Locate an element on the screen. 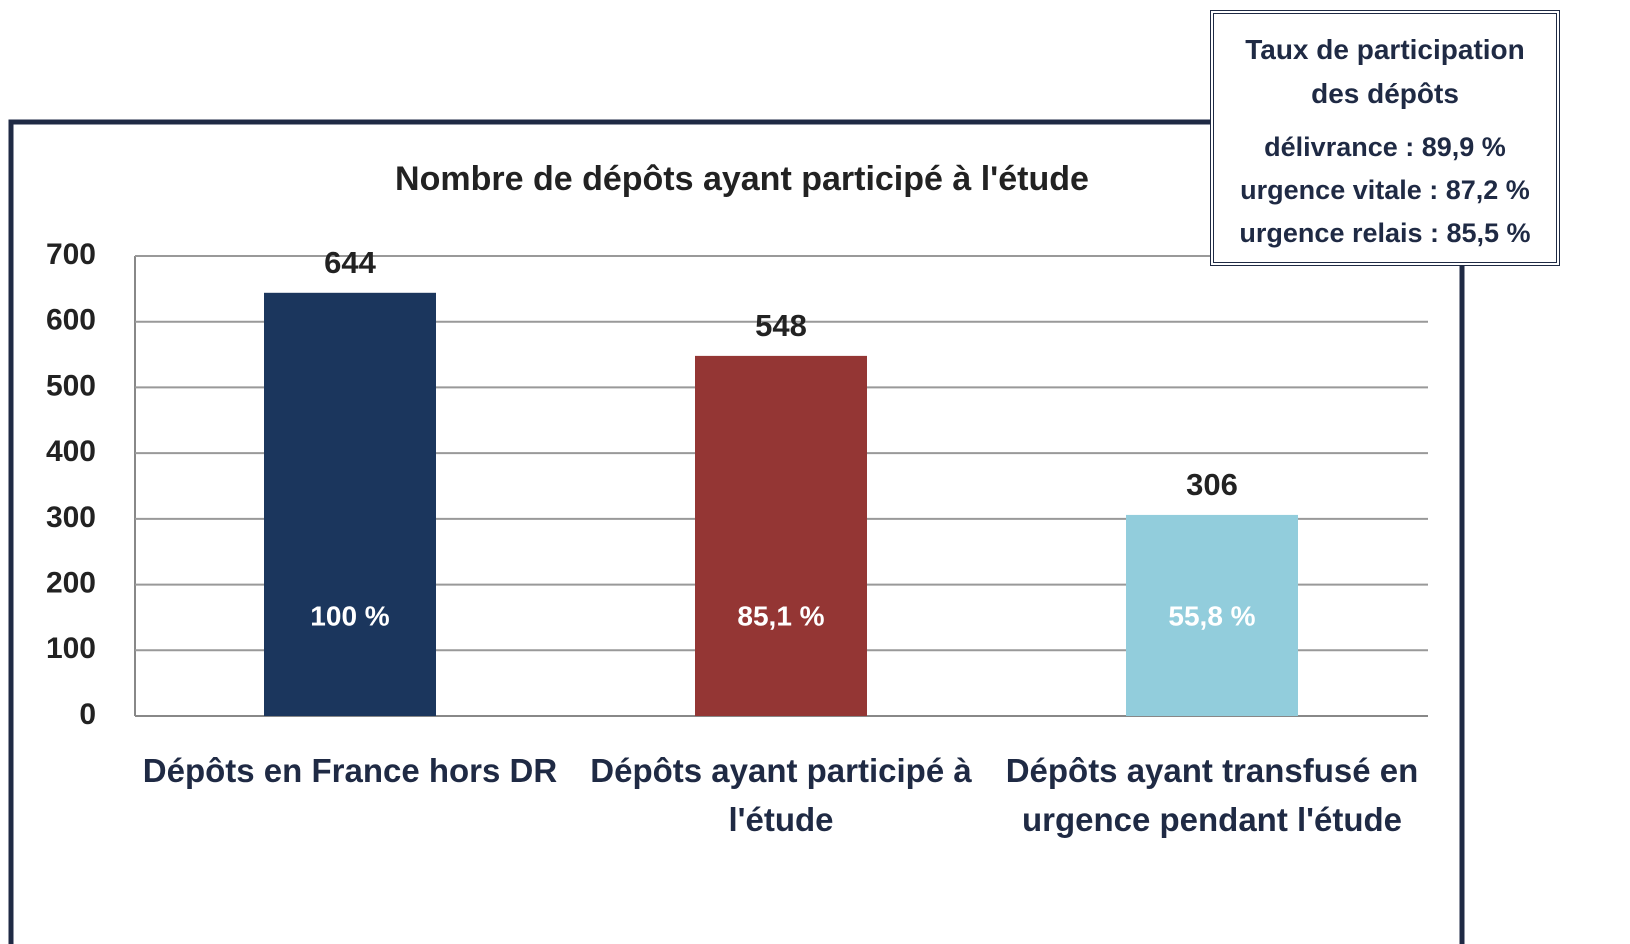 This screenshot has height=944, width=1630. info-line: urgence vitale : 87,2 % is located at coordinates (1385, 190).